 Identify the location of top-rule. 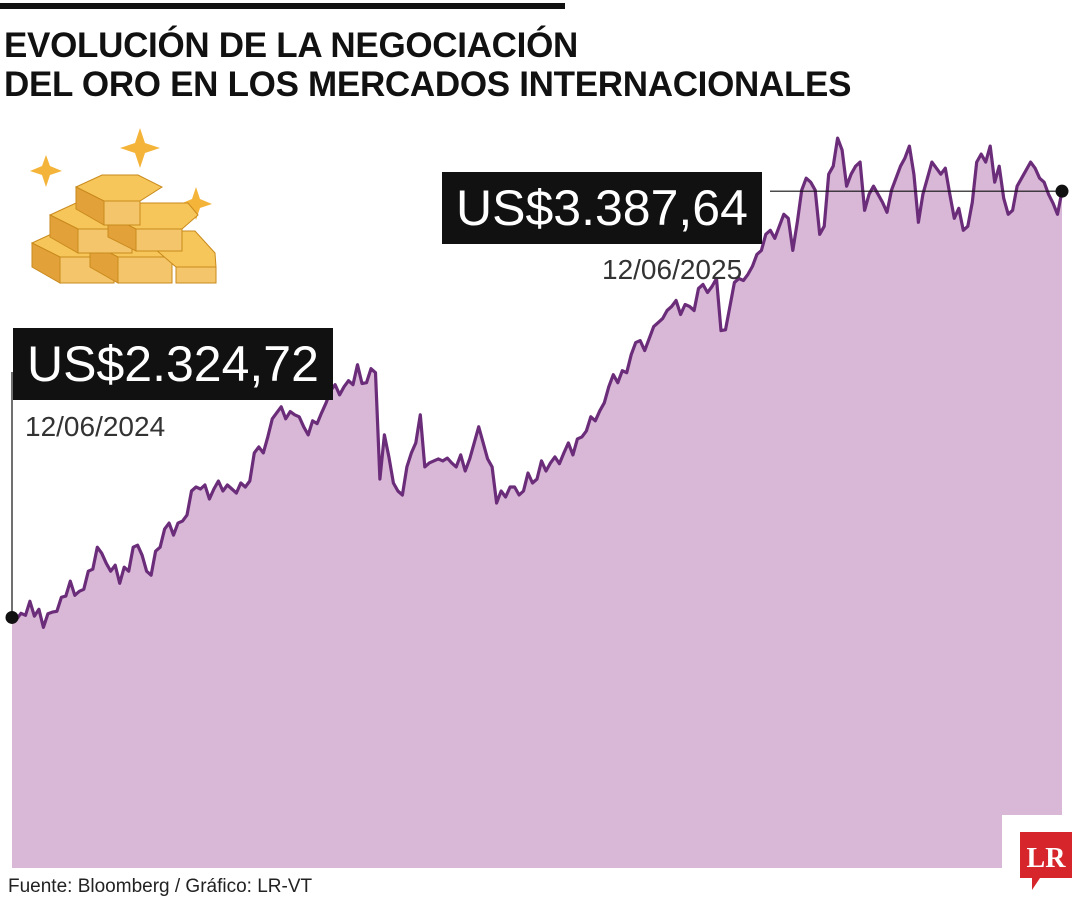
(282, 6).